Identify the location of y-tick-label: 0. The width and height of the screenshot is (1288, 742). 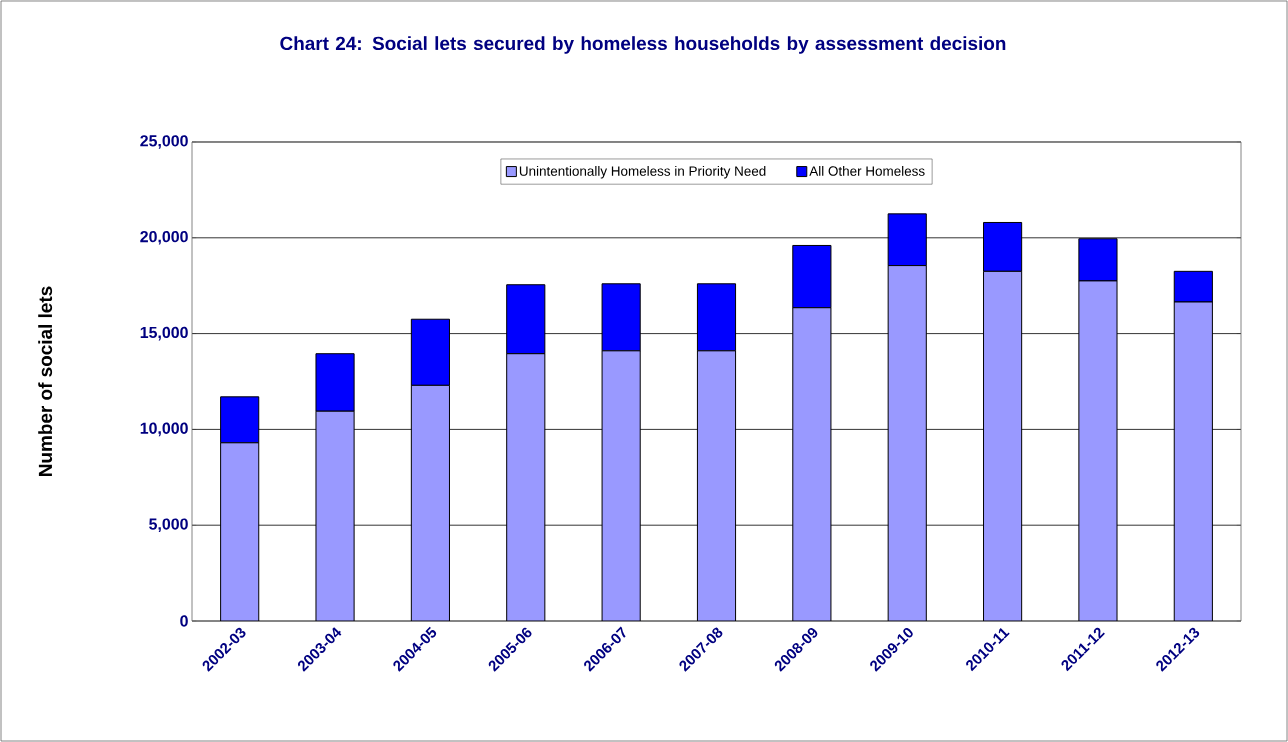
(184, 621).